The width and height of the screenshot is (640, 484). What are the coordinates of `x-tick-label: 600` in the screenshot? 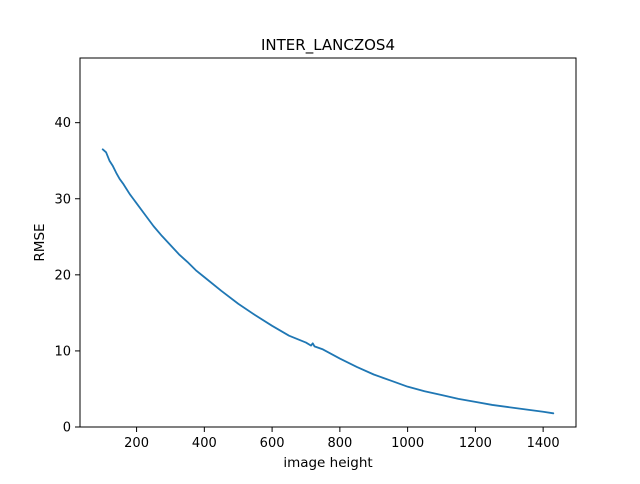 It's located at (272, 443).